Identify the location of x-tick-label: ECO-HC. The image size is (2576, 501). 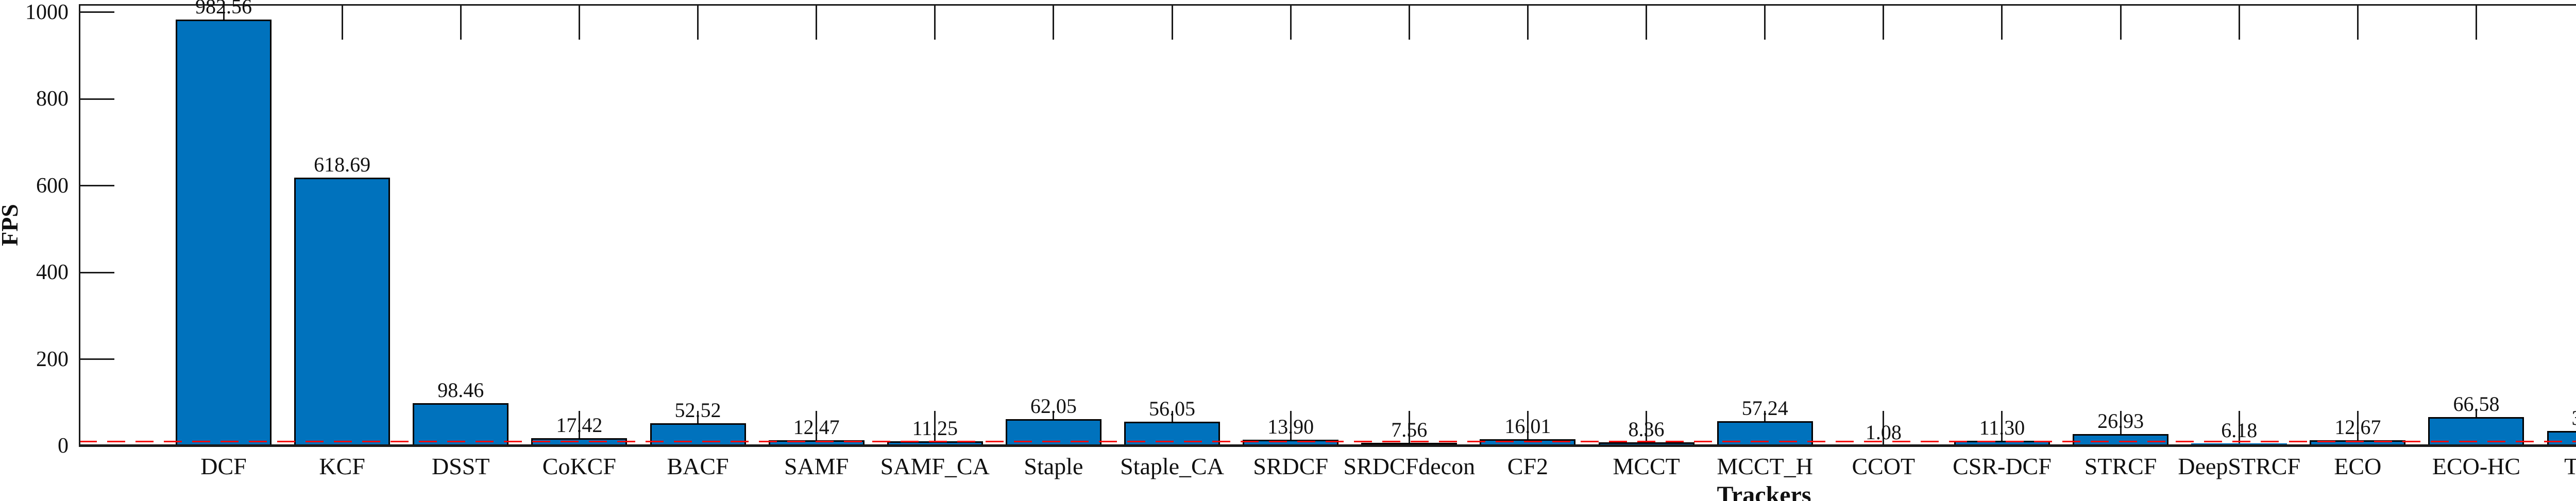
(2476, 466).